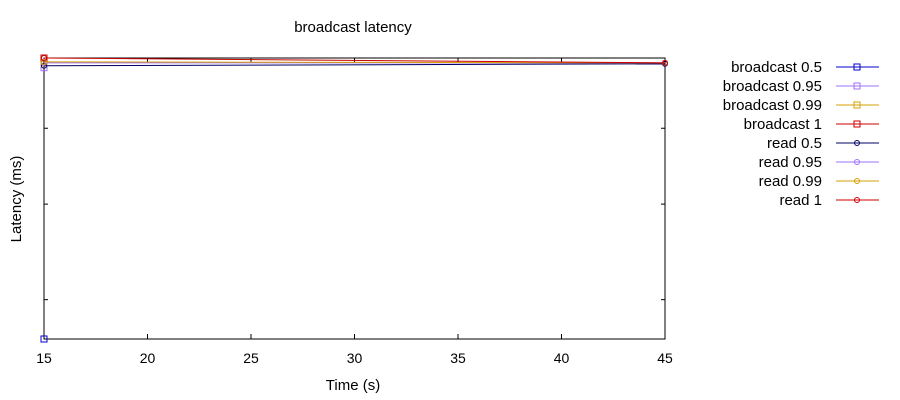 Image resolution: width=900 pixels, height=400 pixels. What do you see at coordinates (794, 143) in the screenshot?
I see `legend-label: read 0.5` at bounding box center [794, 143].